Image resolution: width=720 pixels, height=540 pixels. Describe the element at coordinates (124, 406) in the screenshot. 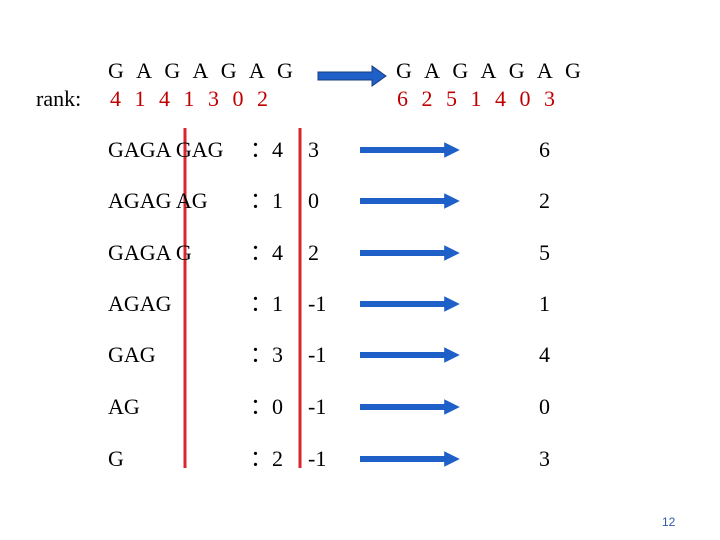

I see `suffix: AG` at that location.